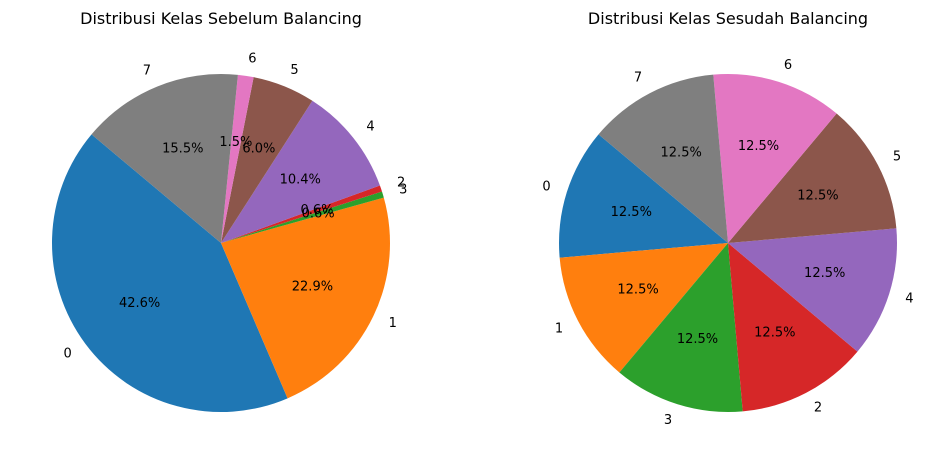 The width and height of the screenshot is (950, 465). Describe the element at coordinates (312, 286) in the screenshot. I see `slice-percent-1: 22.9%` at that location.